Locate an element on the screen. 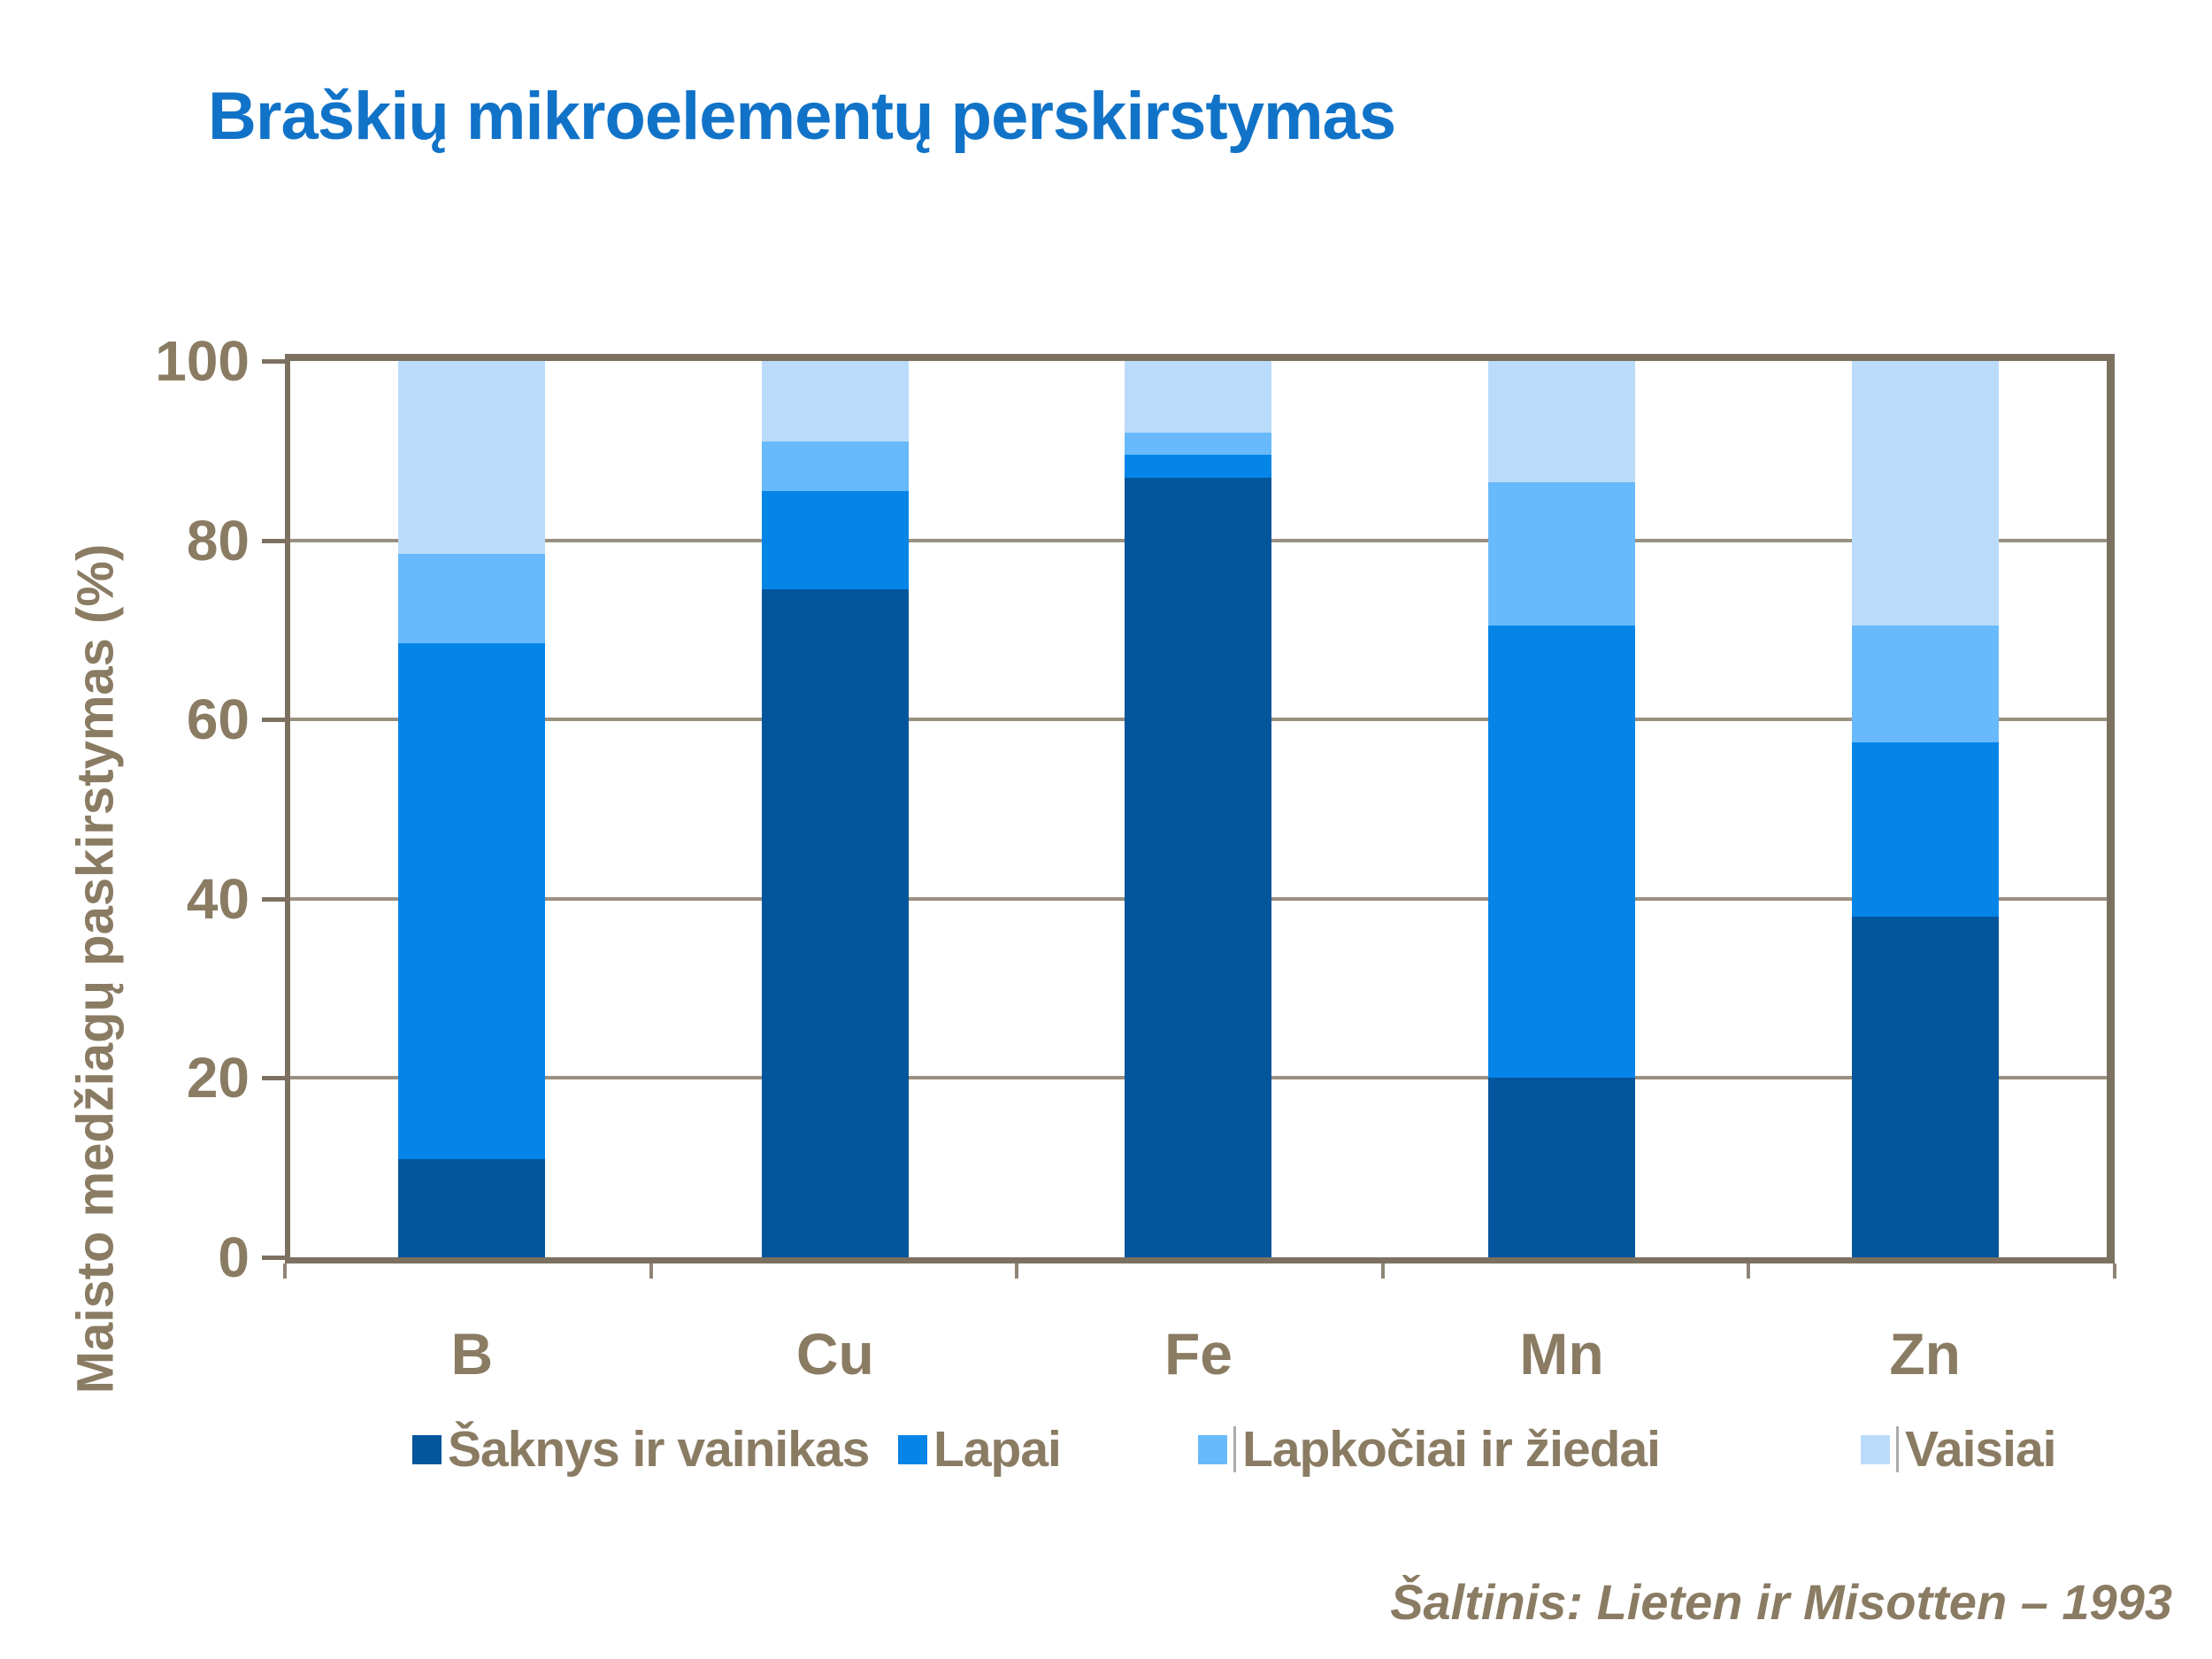 The width and height of the screenshot is (2212, 1659). bar-slot-Fe is located at coordinates (1199, 809).